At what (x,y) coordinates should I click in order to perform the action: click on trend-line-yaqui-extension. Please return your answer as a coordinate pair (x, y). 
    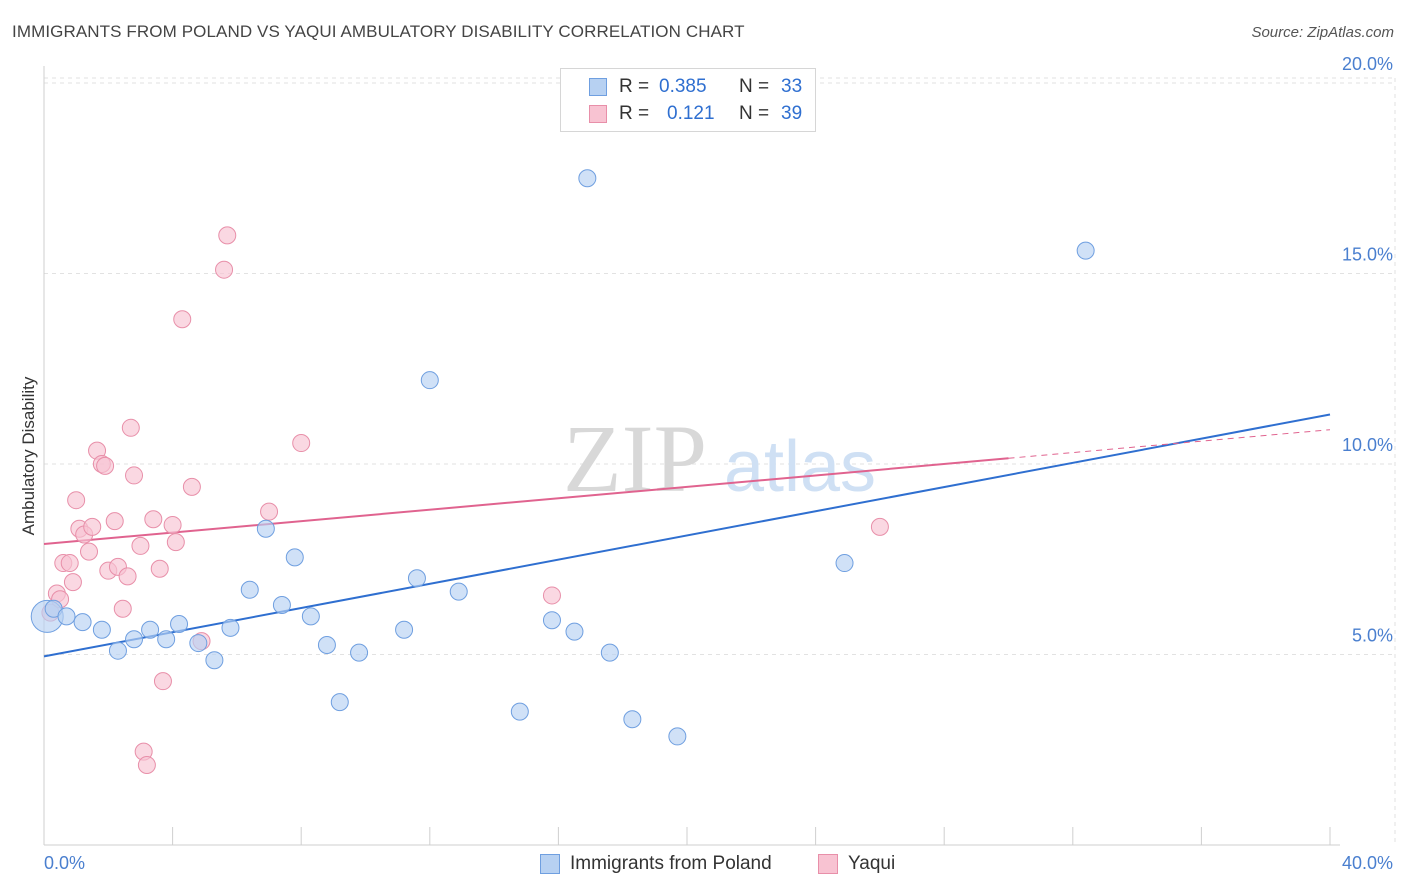
    Looking at the image, I should click on (1169, 444).